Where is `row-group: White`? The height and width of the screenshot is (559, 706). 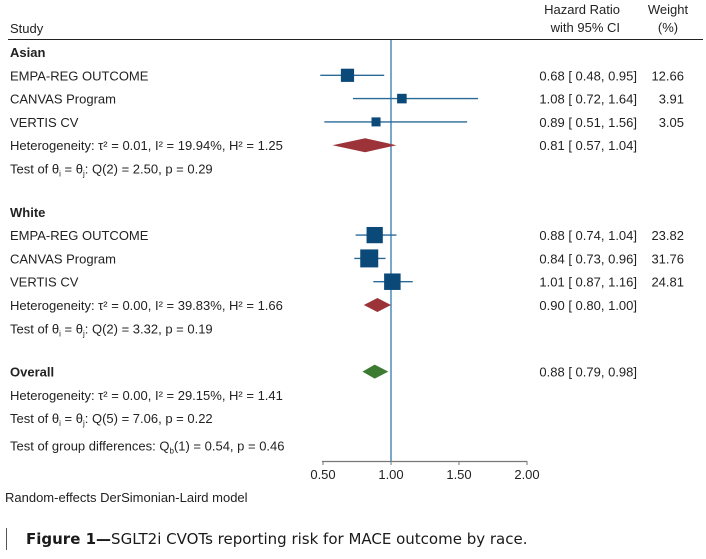 row-group: White is located at coordinates (27, 212).